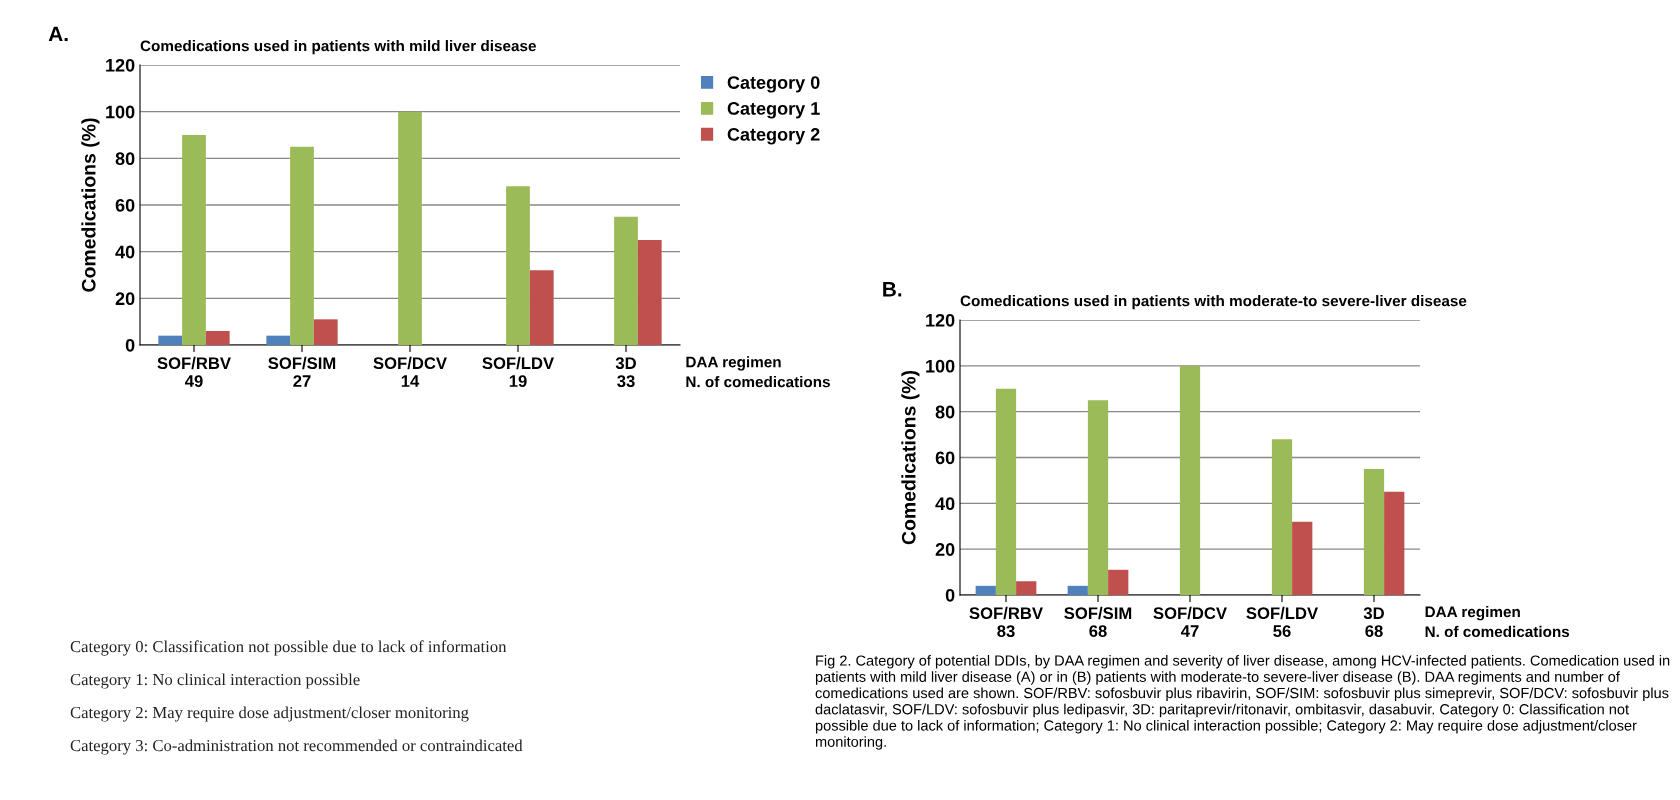 This screenshot has width=1680, height=800. Describe the element at coordinates (1373, 622) in the screenshot. I see `x-tick-label: 3D 68` at that location.